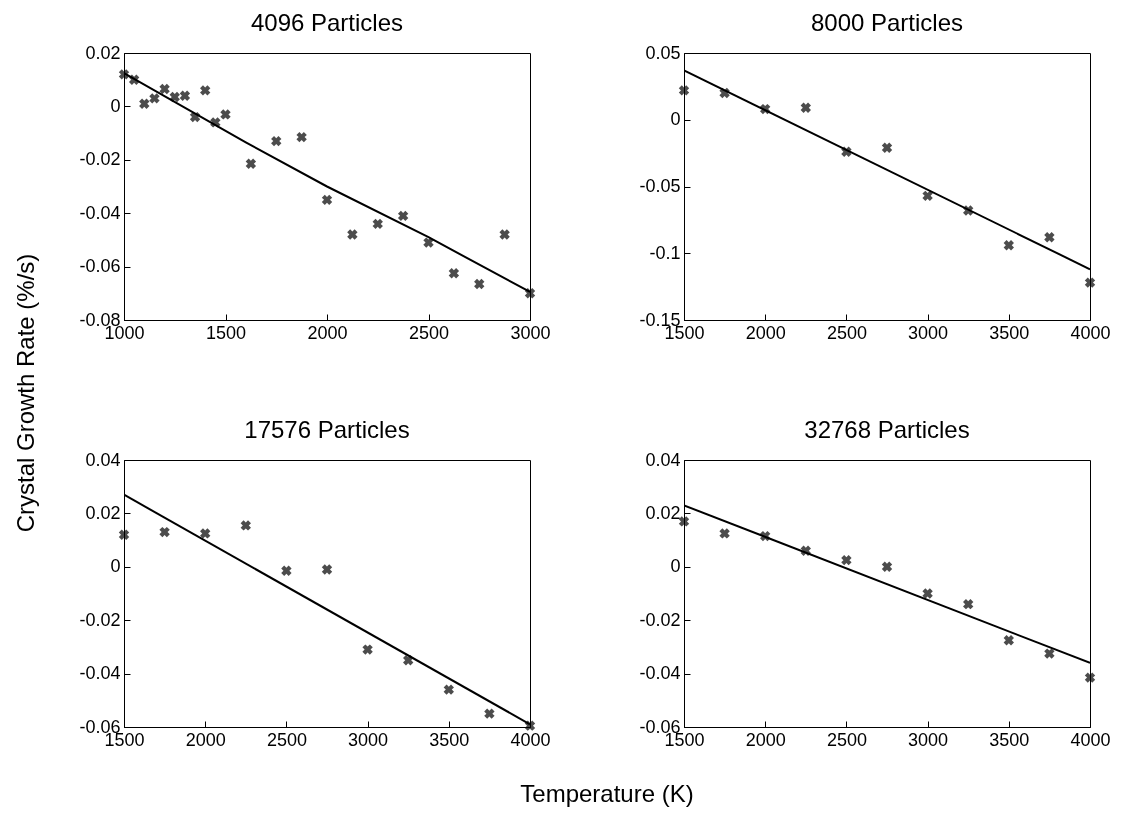  Describe the element at coordinates (26, 393) in the screenshot. I see `y-axis-title: Crystal Growth Rate (%/s)` at that location.